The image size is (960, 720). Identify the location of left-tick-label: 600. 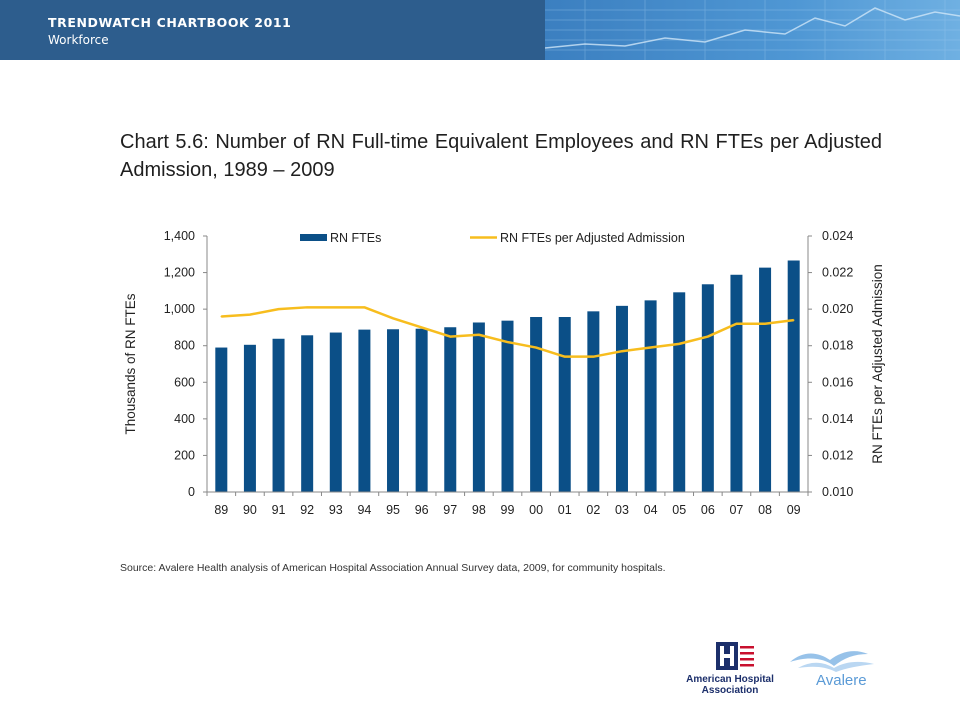
(184, 382).